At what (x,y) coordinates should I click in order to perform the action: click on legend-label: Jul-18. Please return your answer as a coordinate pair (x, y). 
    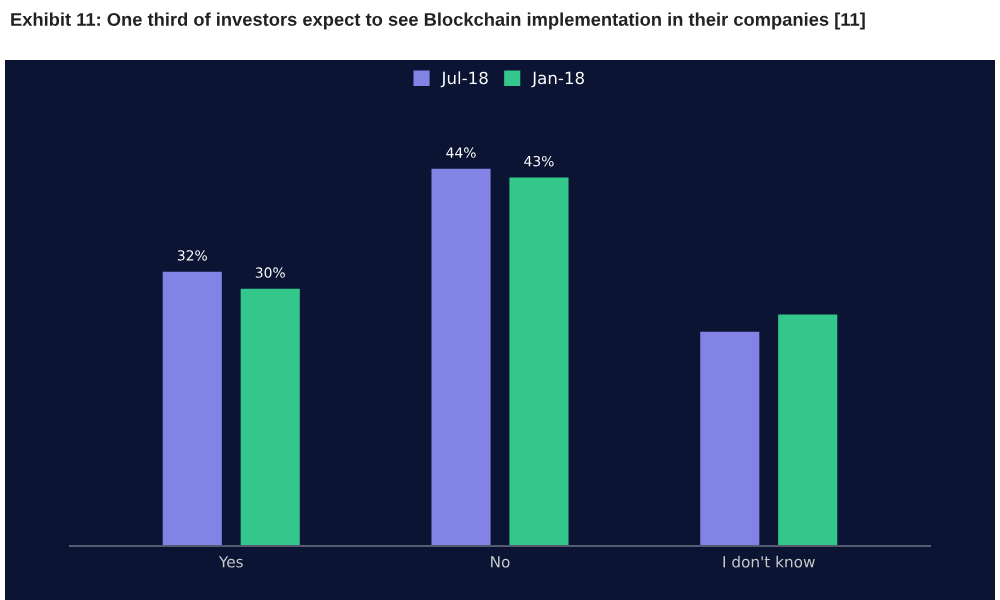
    Looking at the image, I should click on (464, 79).